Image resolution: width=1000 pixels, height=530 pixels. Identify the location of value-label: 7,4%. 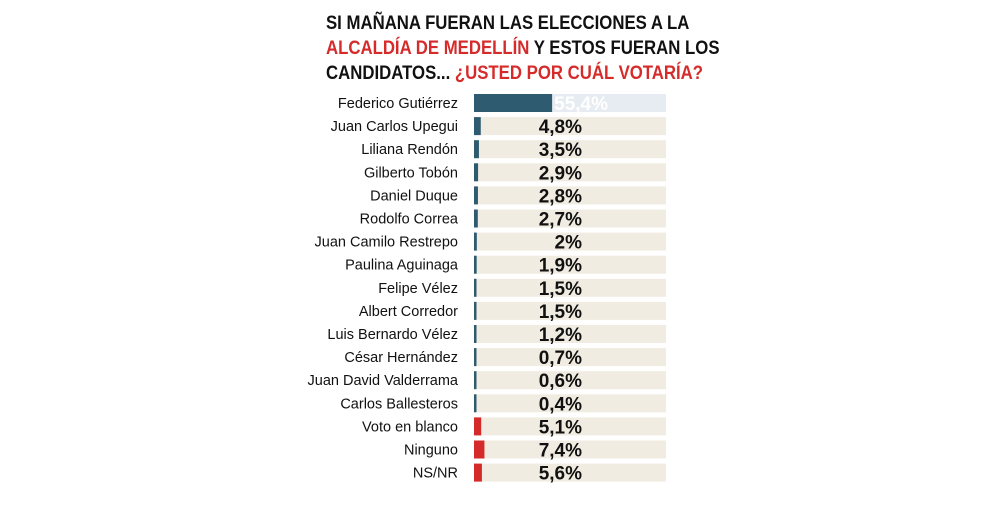
(560, 451).